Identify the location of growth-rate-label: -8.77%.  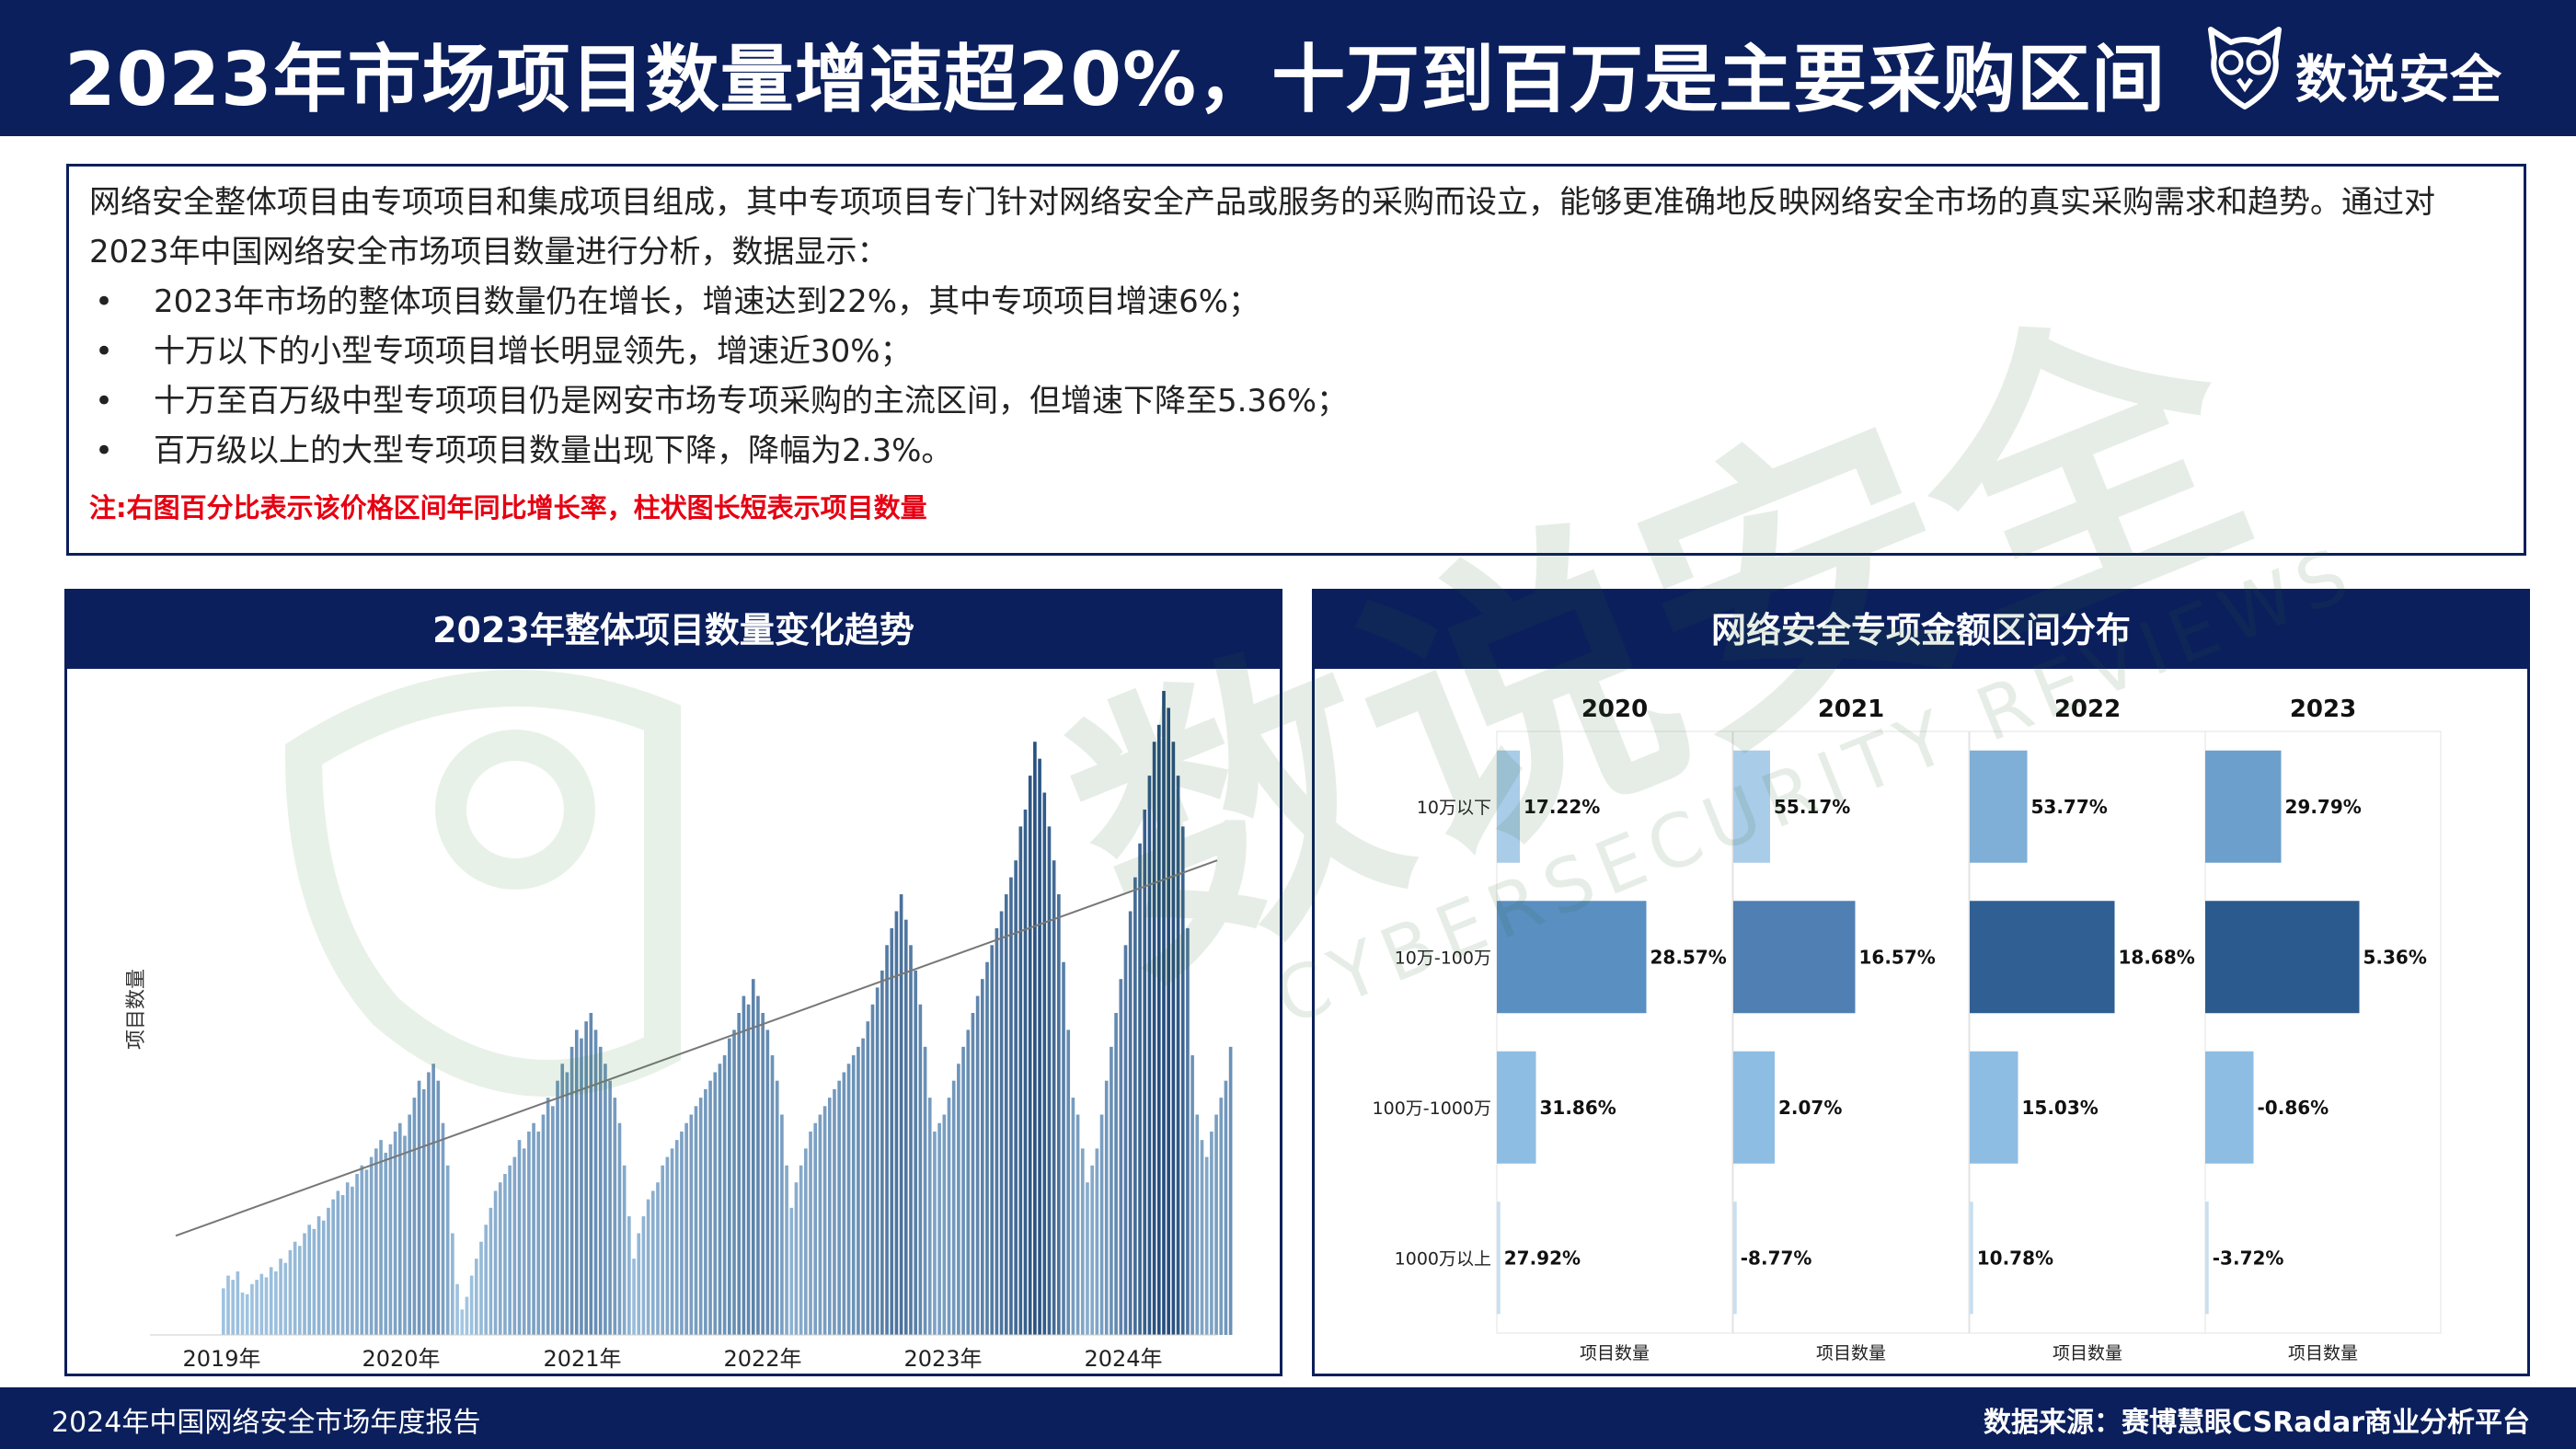
(1776, 1258).